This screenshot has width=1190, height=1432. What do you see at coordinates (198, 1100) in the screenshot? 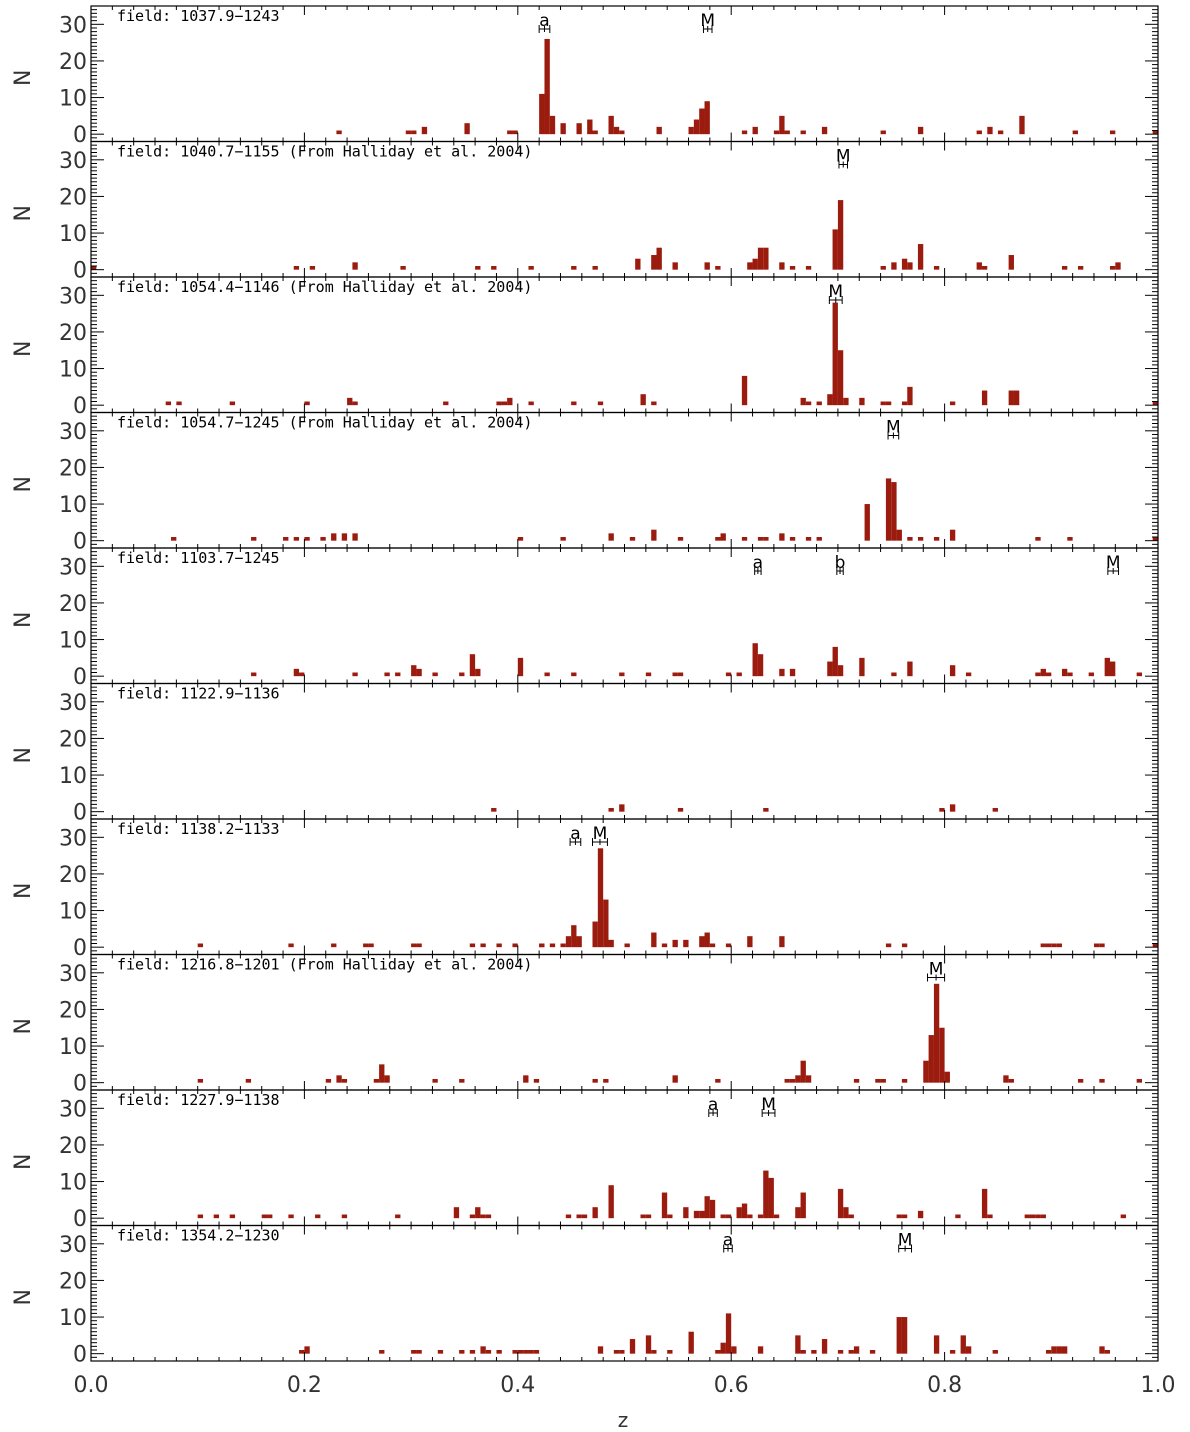
I see `panel-title: field: 1227.9−1138` at bounding box center [198, 1100].